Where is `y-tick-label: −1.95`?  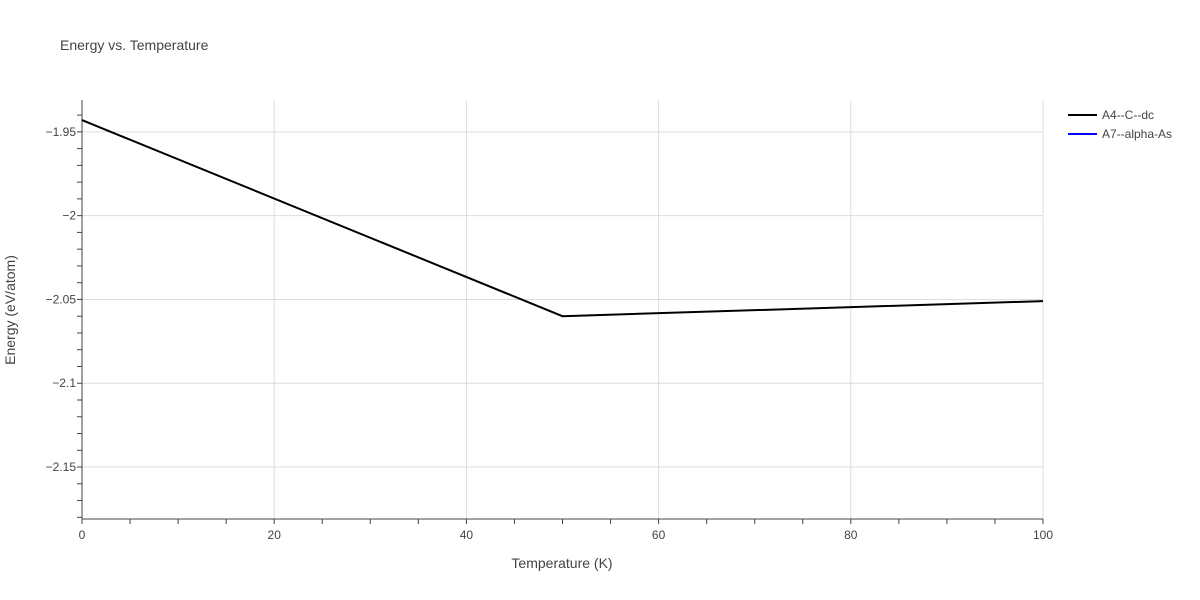 y-tick-label: −1.95 is located at coordinates (61, 132).